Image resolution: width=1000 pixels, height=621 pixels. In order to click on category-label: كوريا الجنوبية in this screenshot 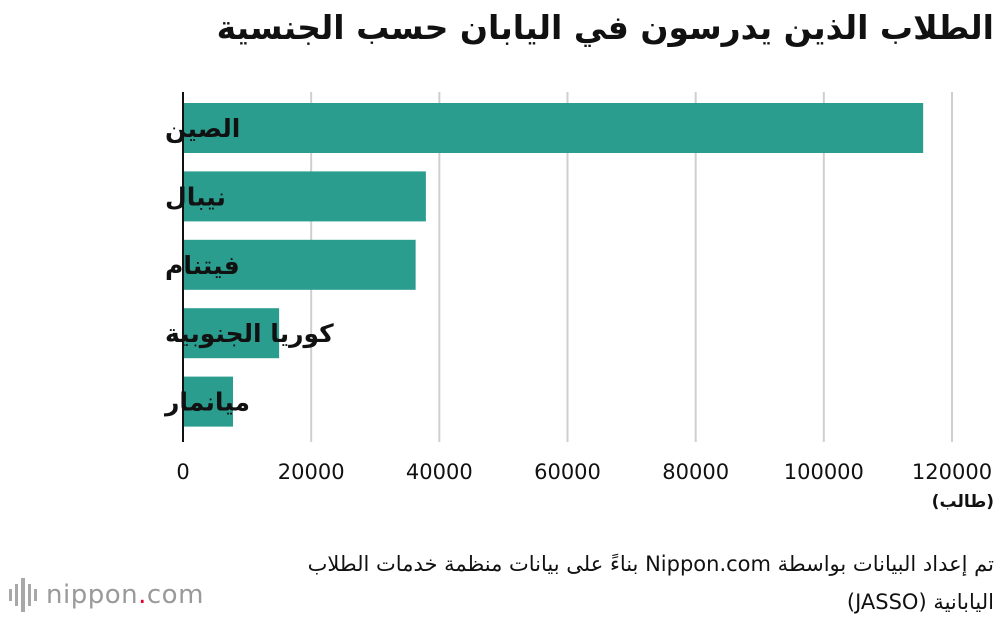, I will do `click(249, 334)`.